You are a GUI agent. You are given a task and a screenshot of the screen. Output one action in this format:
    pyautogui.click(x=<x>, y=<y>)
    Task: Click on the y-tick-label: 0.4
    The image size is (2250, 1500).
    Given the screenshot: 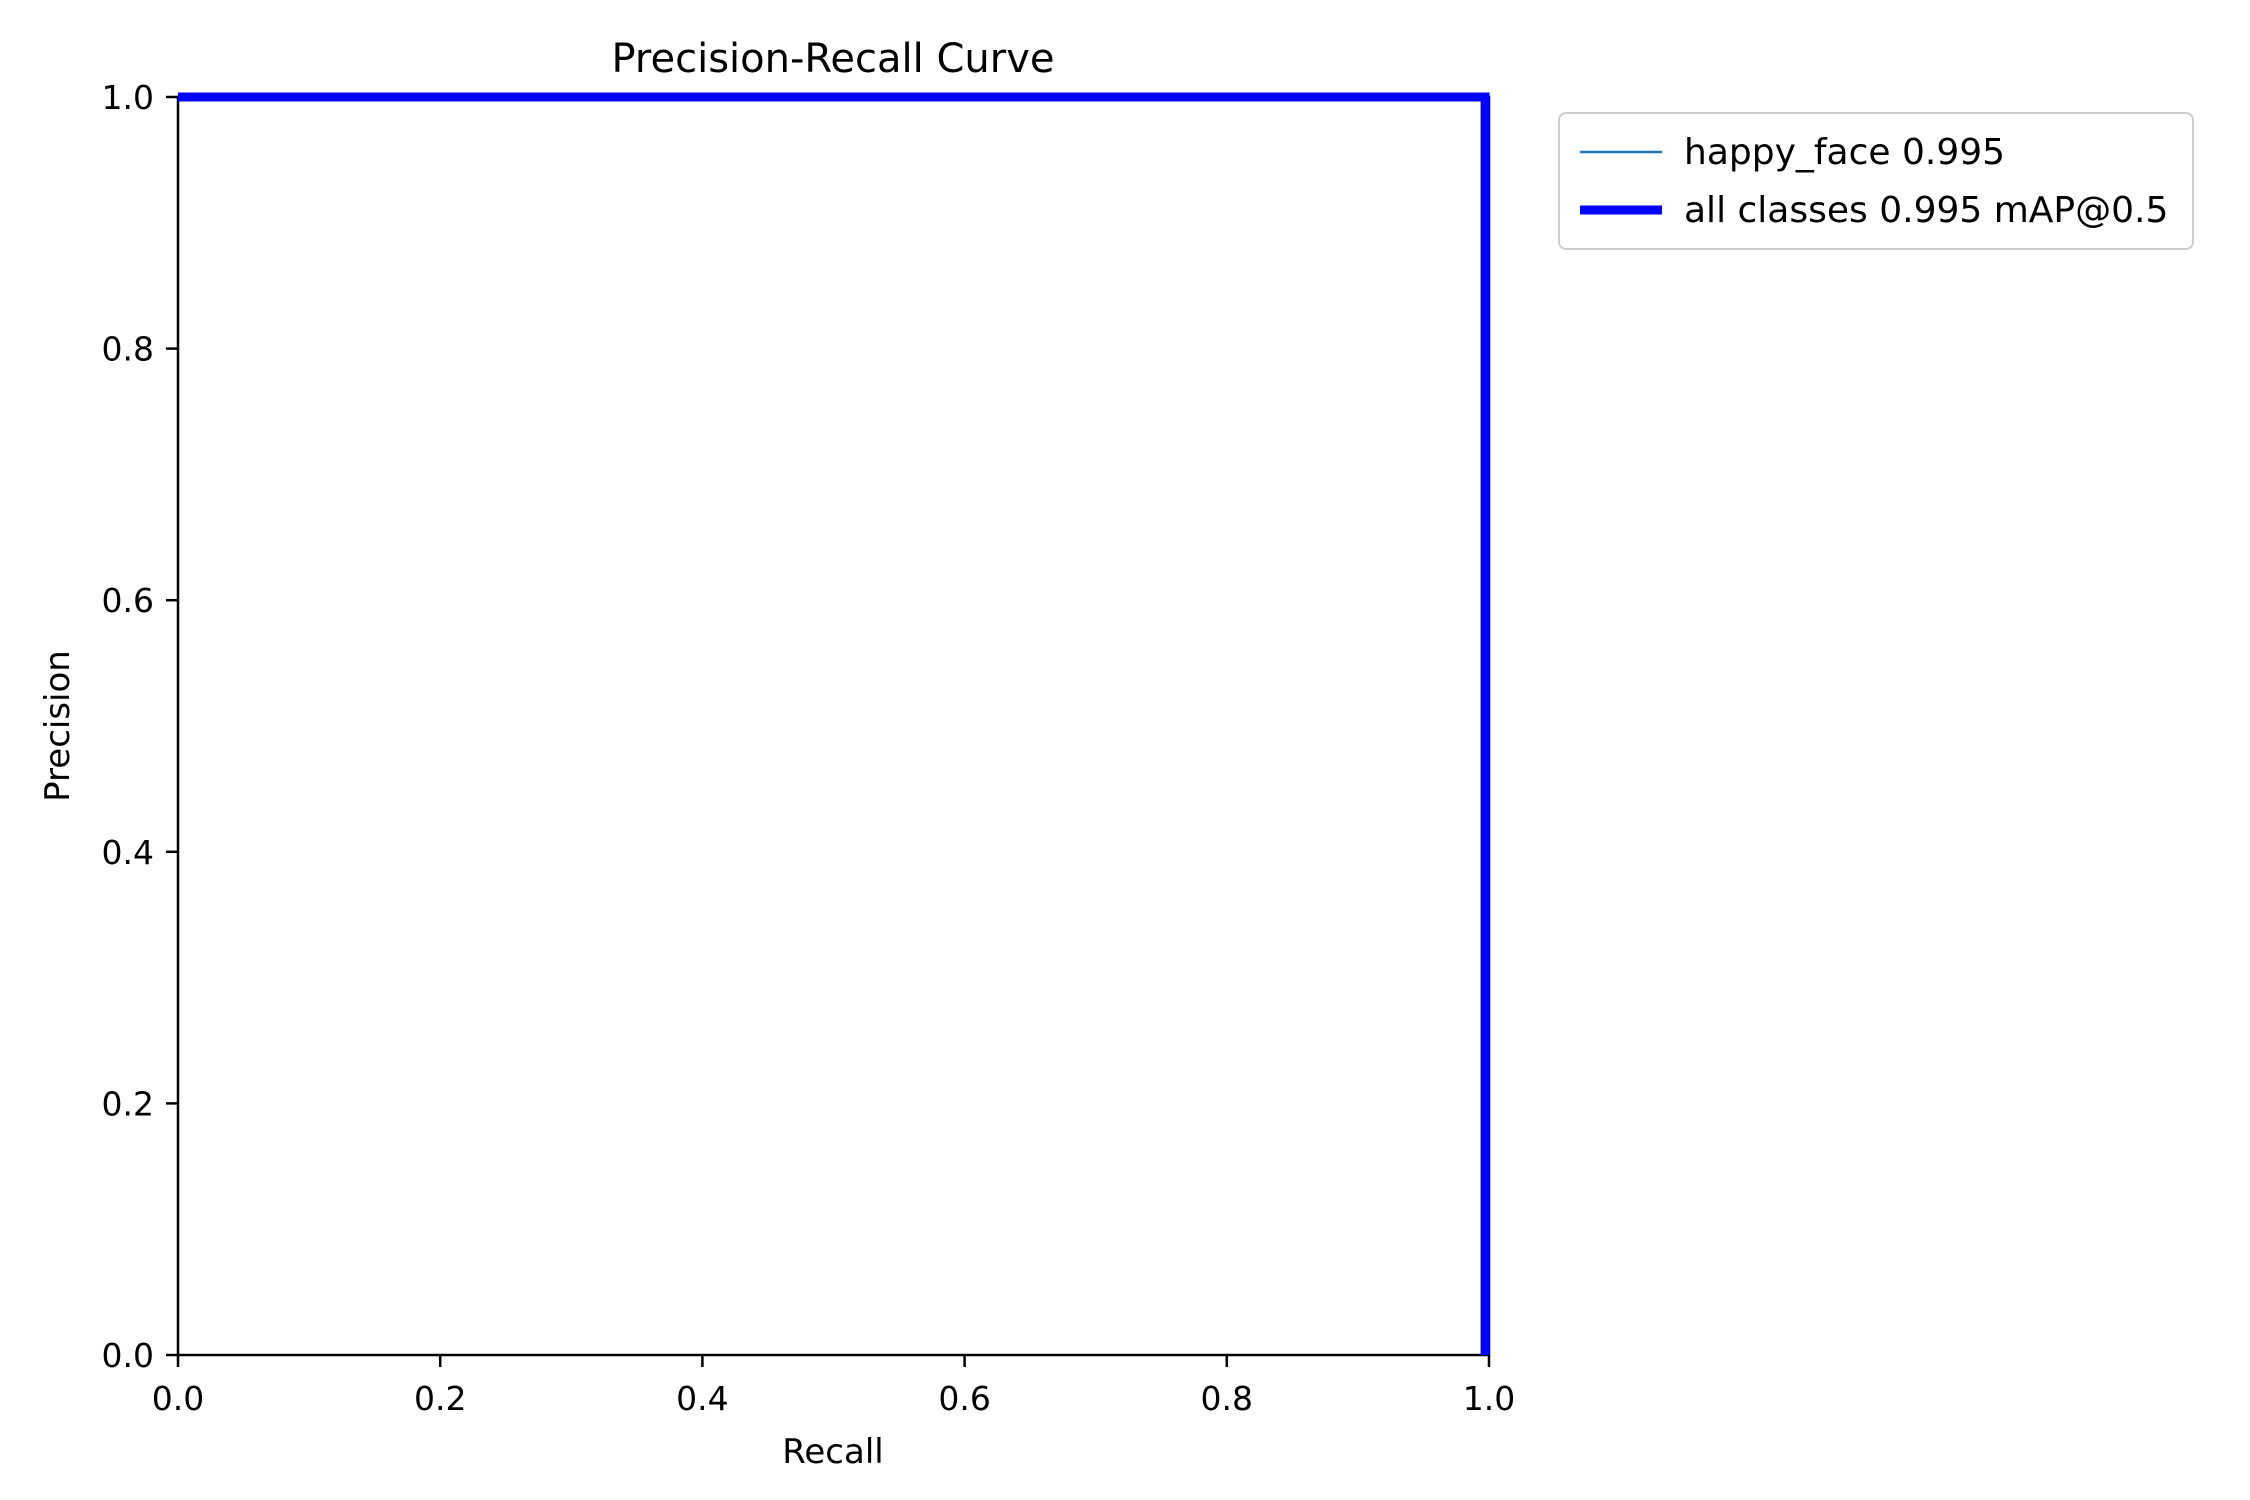 What is the action you would take?
    pyautogui.click(x=128, y=852)
    